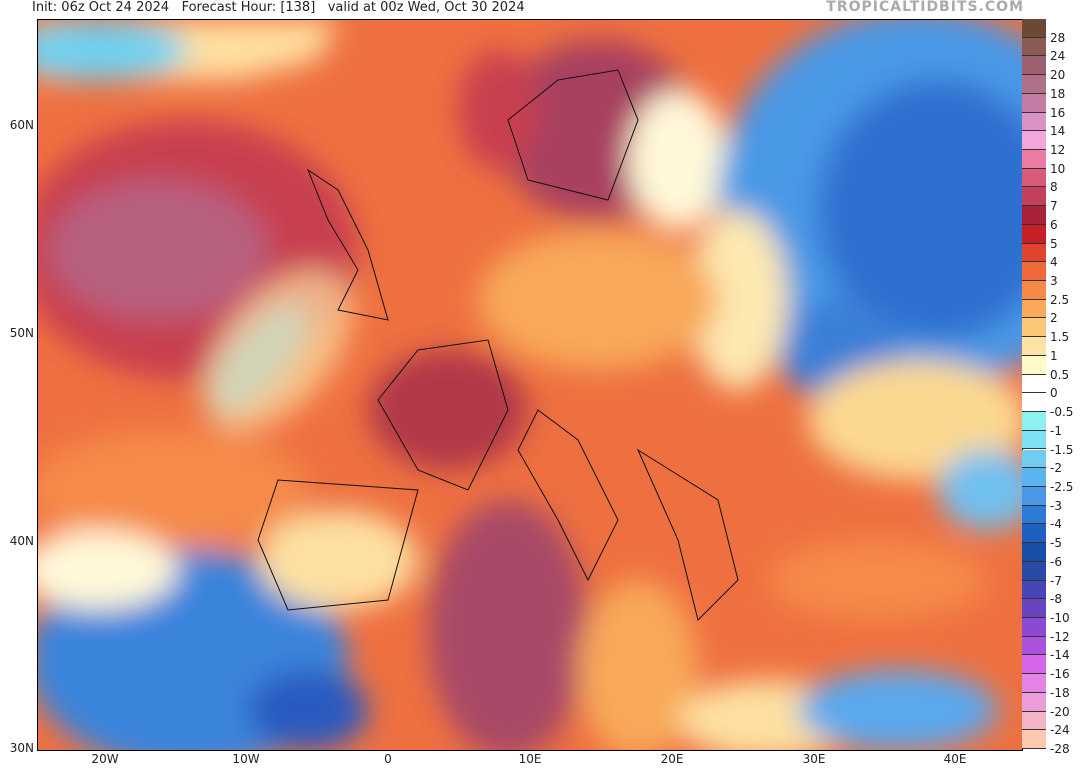 The height and width of the screenshot is (775, 1080). I want to click on colorbar-label: -24, so click(1060, 730).